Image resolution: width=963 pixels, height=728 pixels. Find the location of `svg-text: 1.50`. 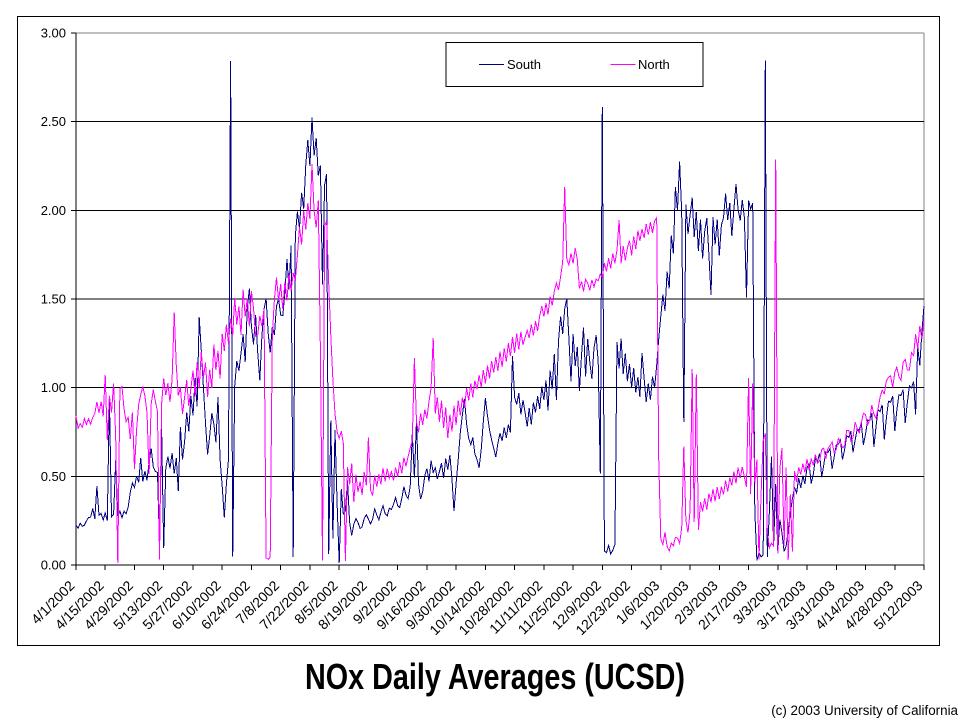

svg-text: 1.50 is located at coordinates (53, 299).